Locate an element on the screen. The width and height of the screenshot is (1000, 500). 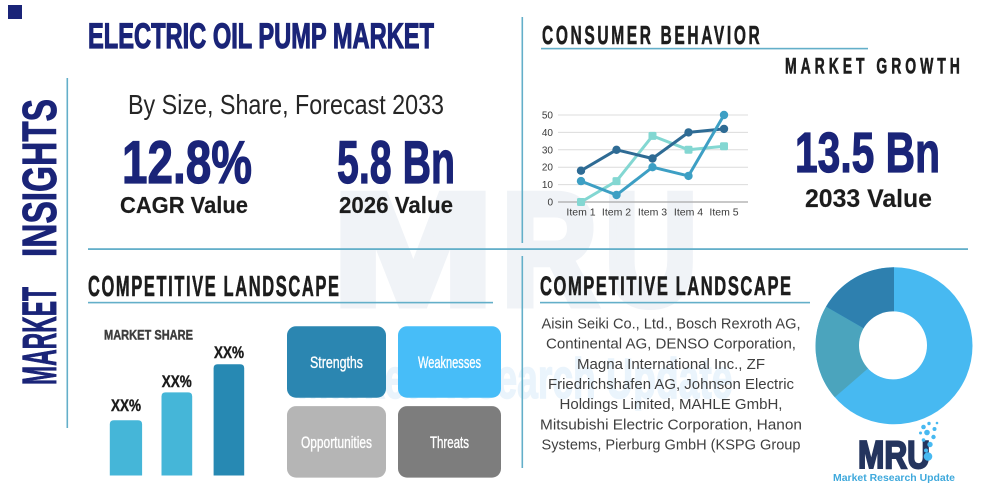
svg-text:Continental AG, DENSO Corporat: Continental AG, DENSO Corporation, is located at coordinates (671, 345).